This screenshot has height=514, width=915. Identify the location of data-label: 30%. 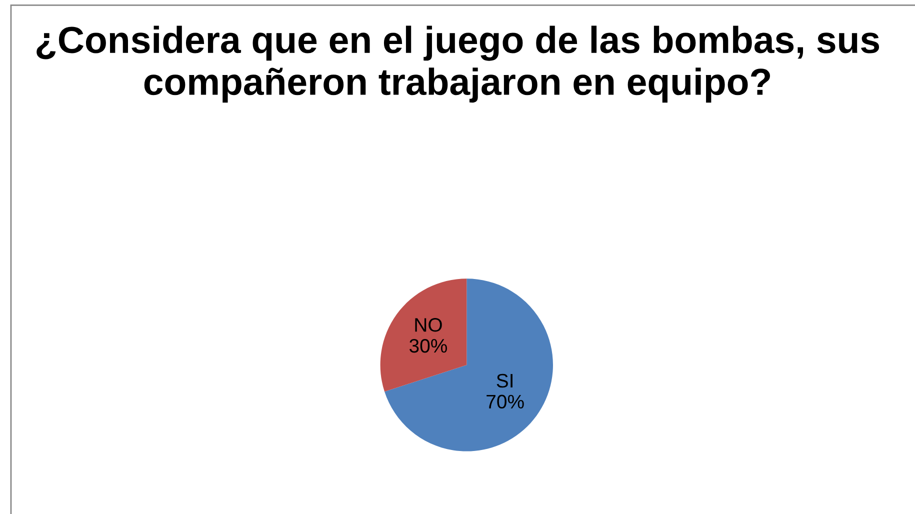
(428, 345).